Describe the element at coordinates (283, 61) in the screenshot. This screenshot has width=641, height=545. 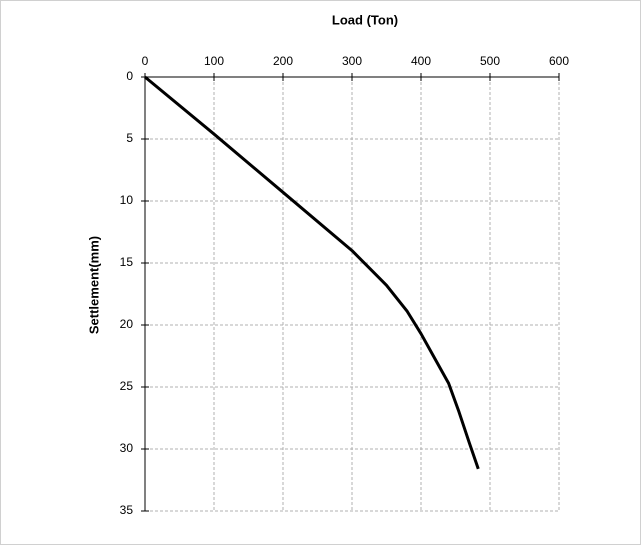
I see `x-tick-label: 200` at that location.